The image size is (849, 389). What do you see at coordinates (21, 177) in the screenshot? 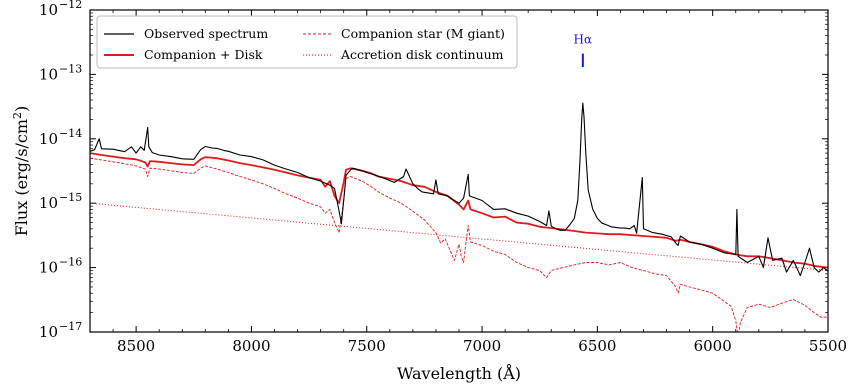
I see `y-axis-title-main: Flux (erg/s/cm` at bounding box center [21, 177].